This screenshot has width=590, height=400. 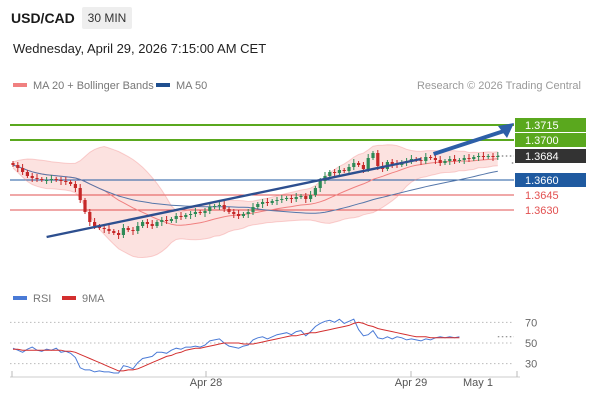 What do you see at coordinates (478, 383) in the screenshot?
I see `x-tick-label: May 1` at bounding box center [478, 383].